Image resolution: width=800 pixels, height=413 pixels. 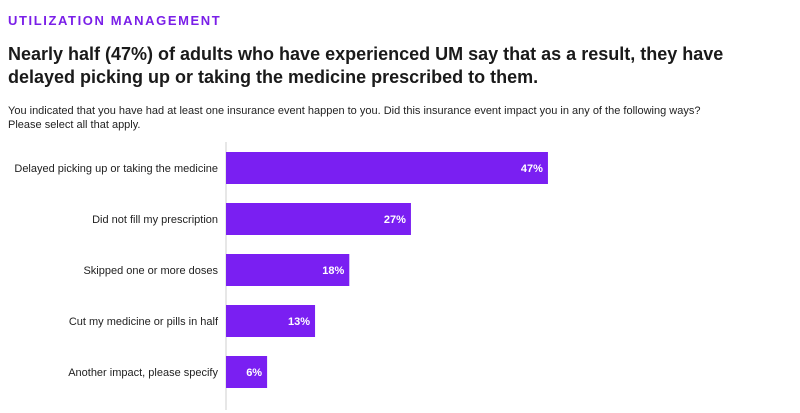 What do you see at coordinates (333, 271) in the screenshot?
I see `value-label-2: 18%` at bounding box center [333, 271].